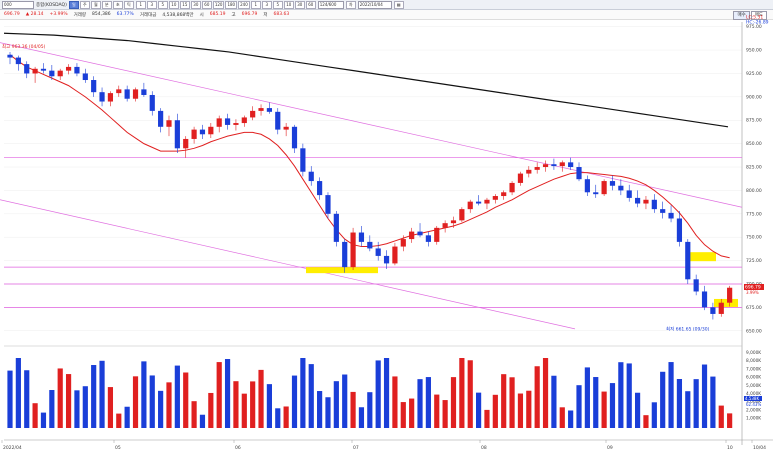 The image size is (773, 452). I want to click on interval-button-12: 5, so click(277, 4).